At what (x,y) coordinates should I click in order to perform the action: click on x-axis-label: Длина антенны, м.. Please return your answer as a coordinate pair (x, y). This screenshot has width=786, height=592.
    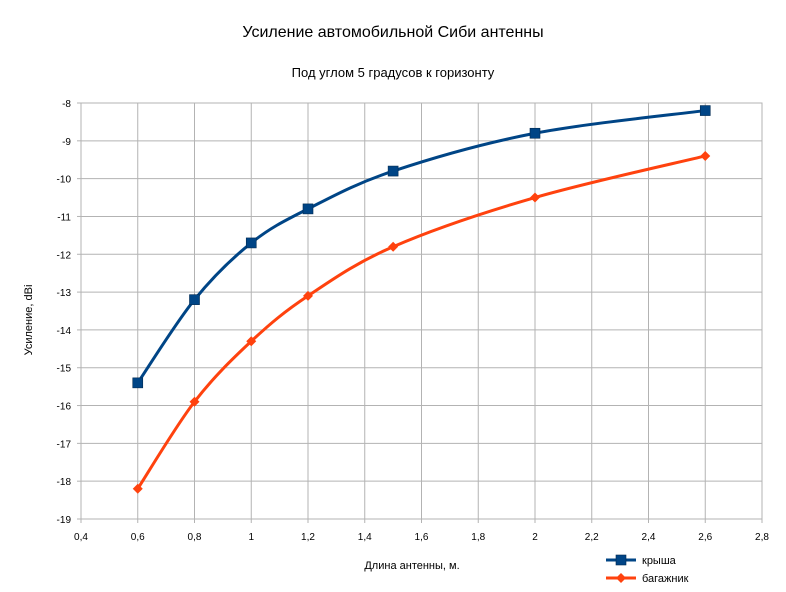
    Looking at the image, I should click on (411, 566).